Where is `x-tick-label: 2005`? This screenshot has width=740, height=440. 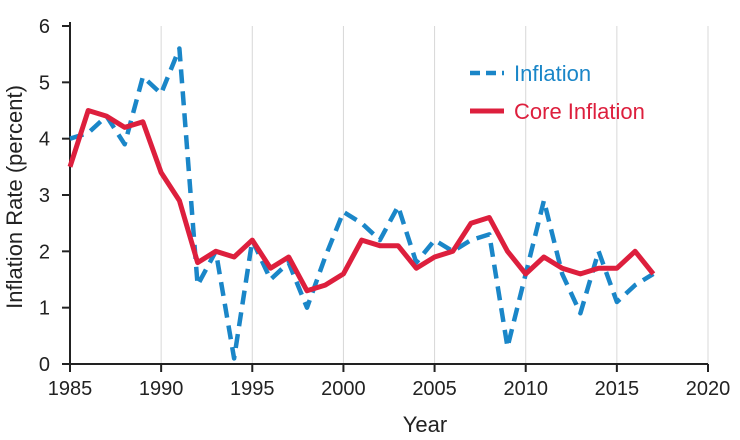
x-tick-label: 2005 is located at coordinates (434, 389).